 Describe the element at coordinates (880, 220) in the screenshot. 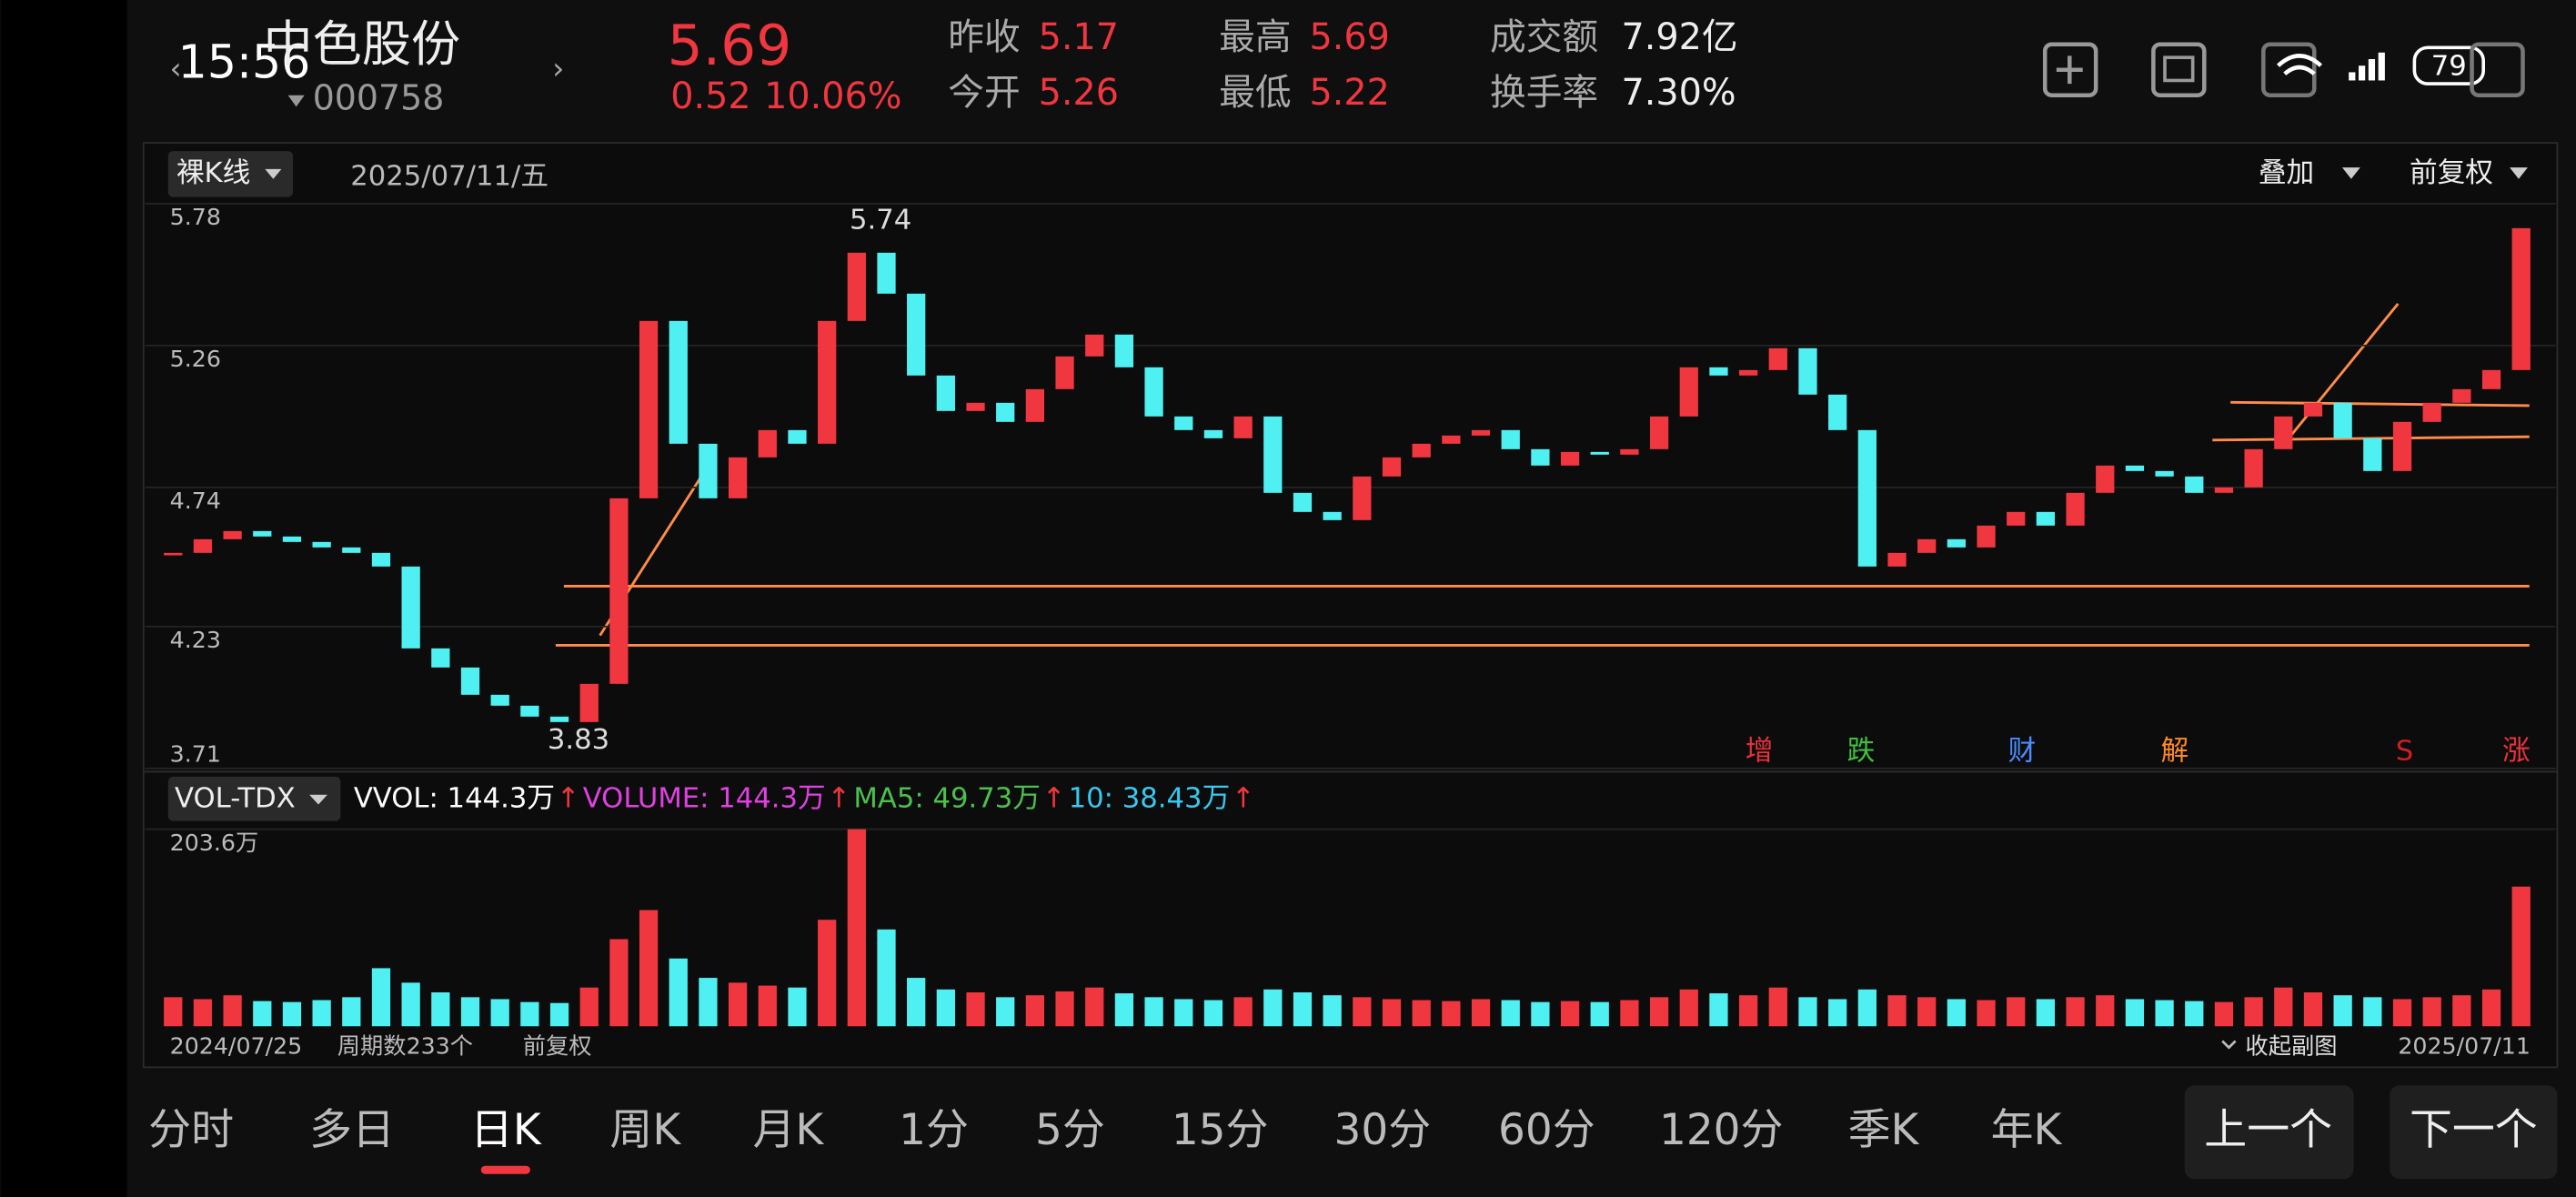

I see `high-label: 5.74` at that location.